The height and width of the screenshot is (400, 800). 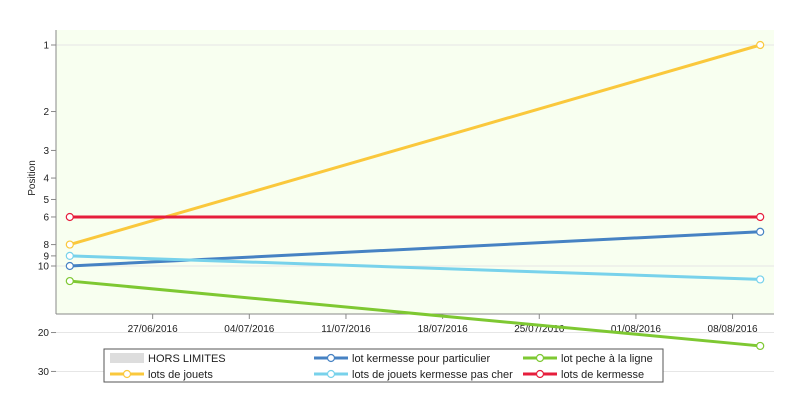 I want to click on y-tick-label: 8, so click(x=46, y=245).